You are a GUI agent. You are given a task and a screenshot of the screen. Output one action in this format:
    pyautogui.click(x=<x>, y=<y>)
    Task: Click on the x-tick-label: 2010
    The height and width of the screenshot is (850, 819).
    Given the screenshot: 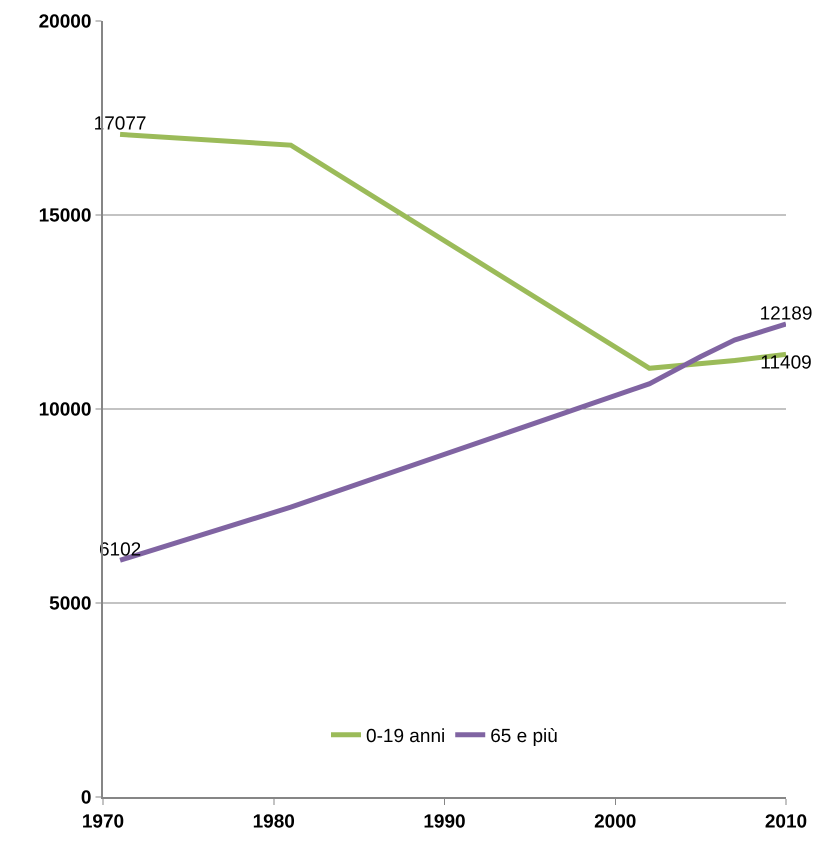 What is the action you would take?
    pyautogui.click(x=786, y=822)
    